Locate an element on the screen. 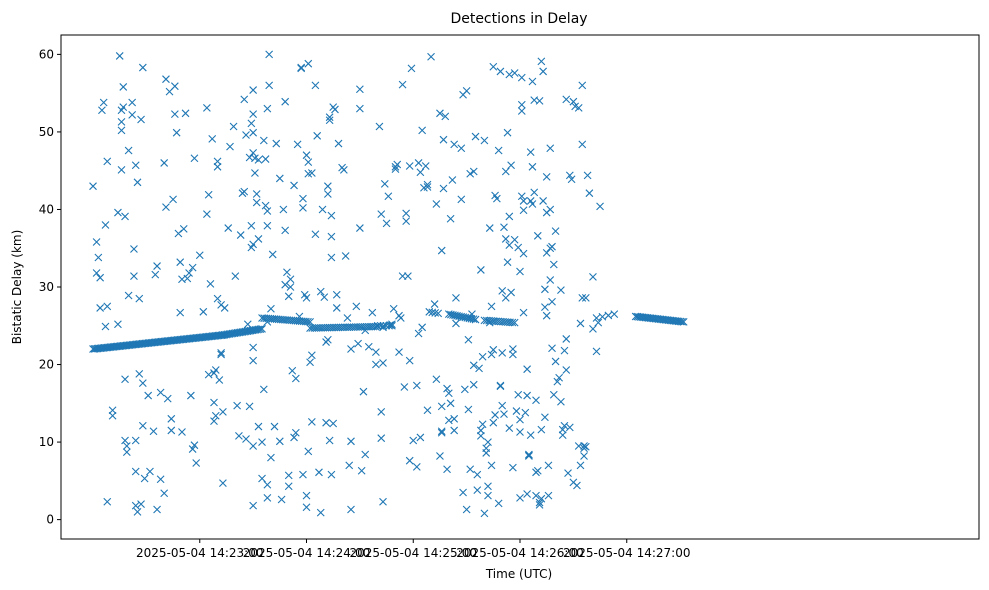 The image size is (989, 590). y-tick-label: 40 is located at coordinates (46, 209).